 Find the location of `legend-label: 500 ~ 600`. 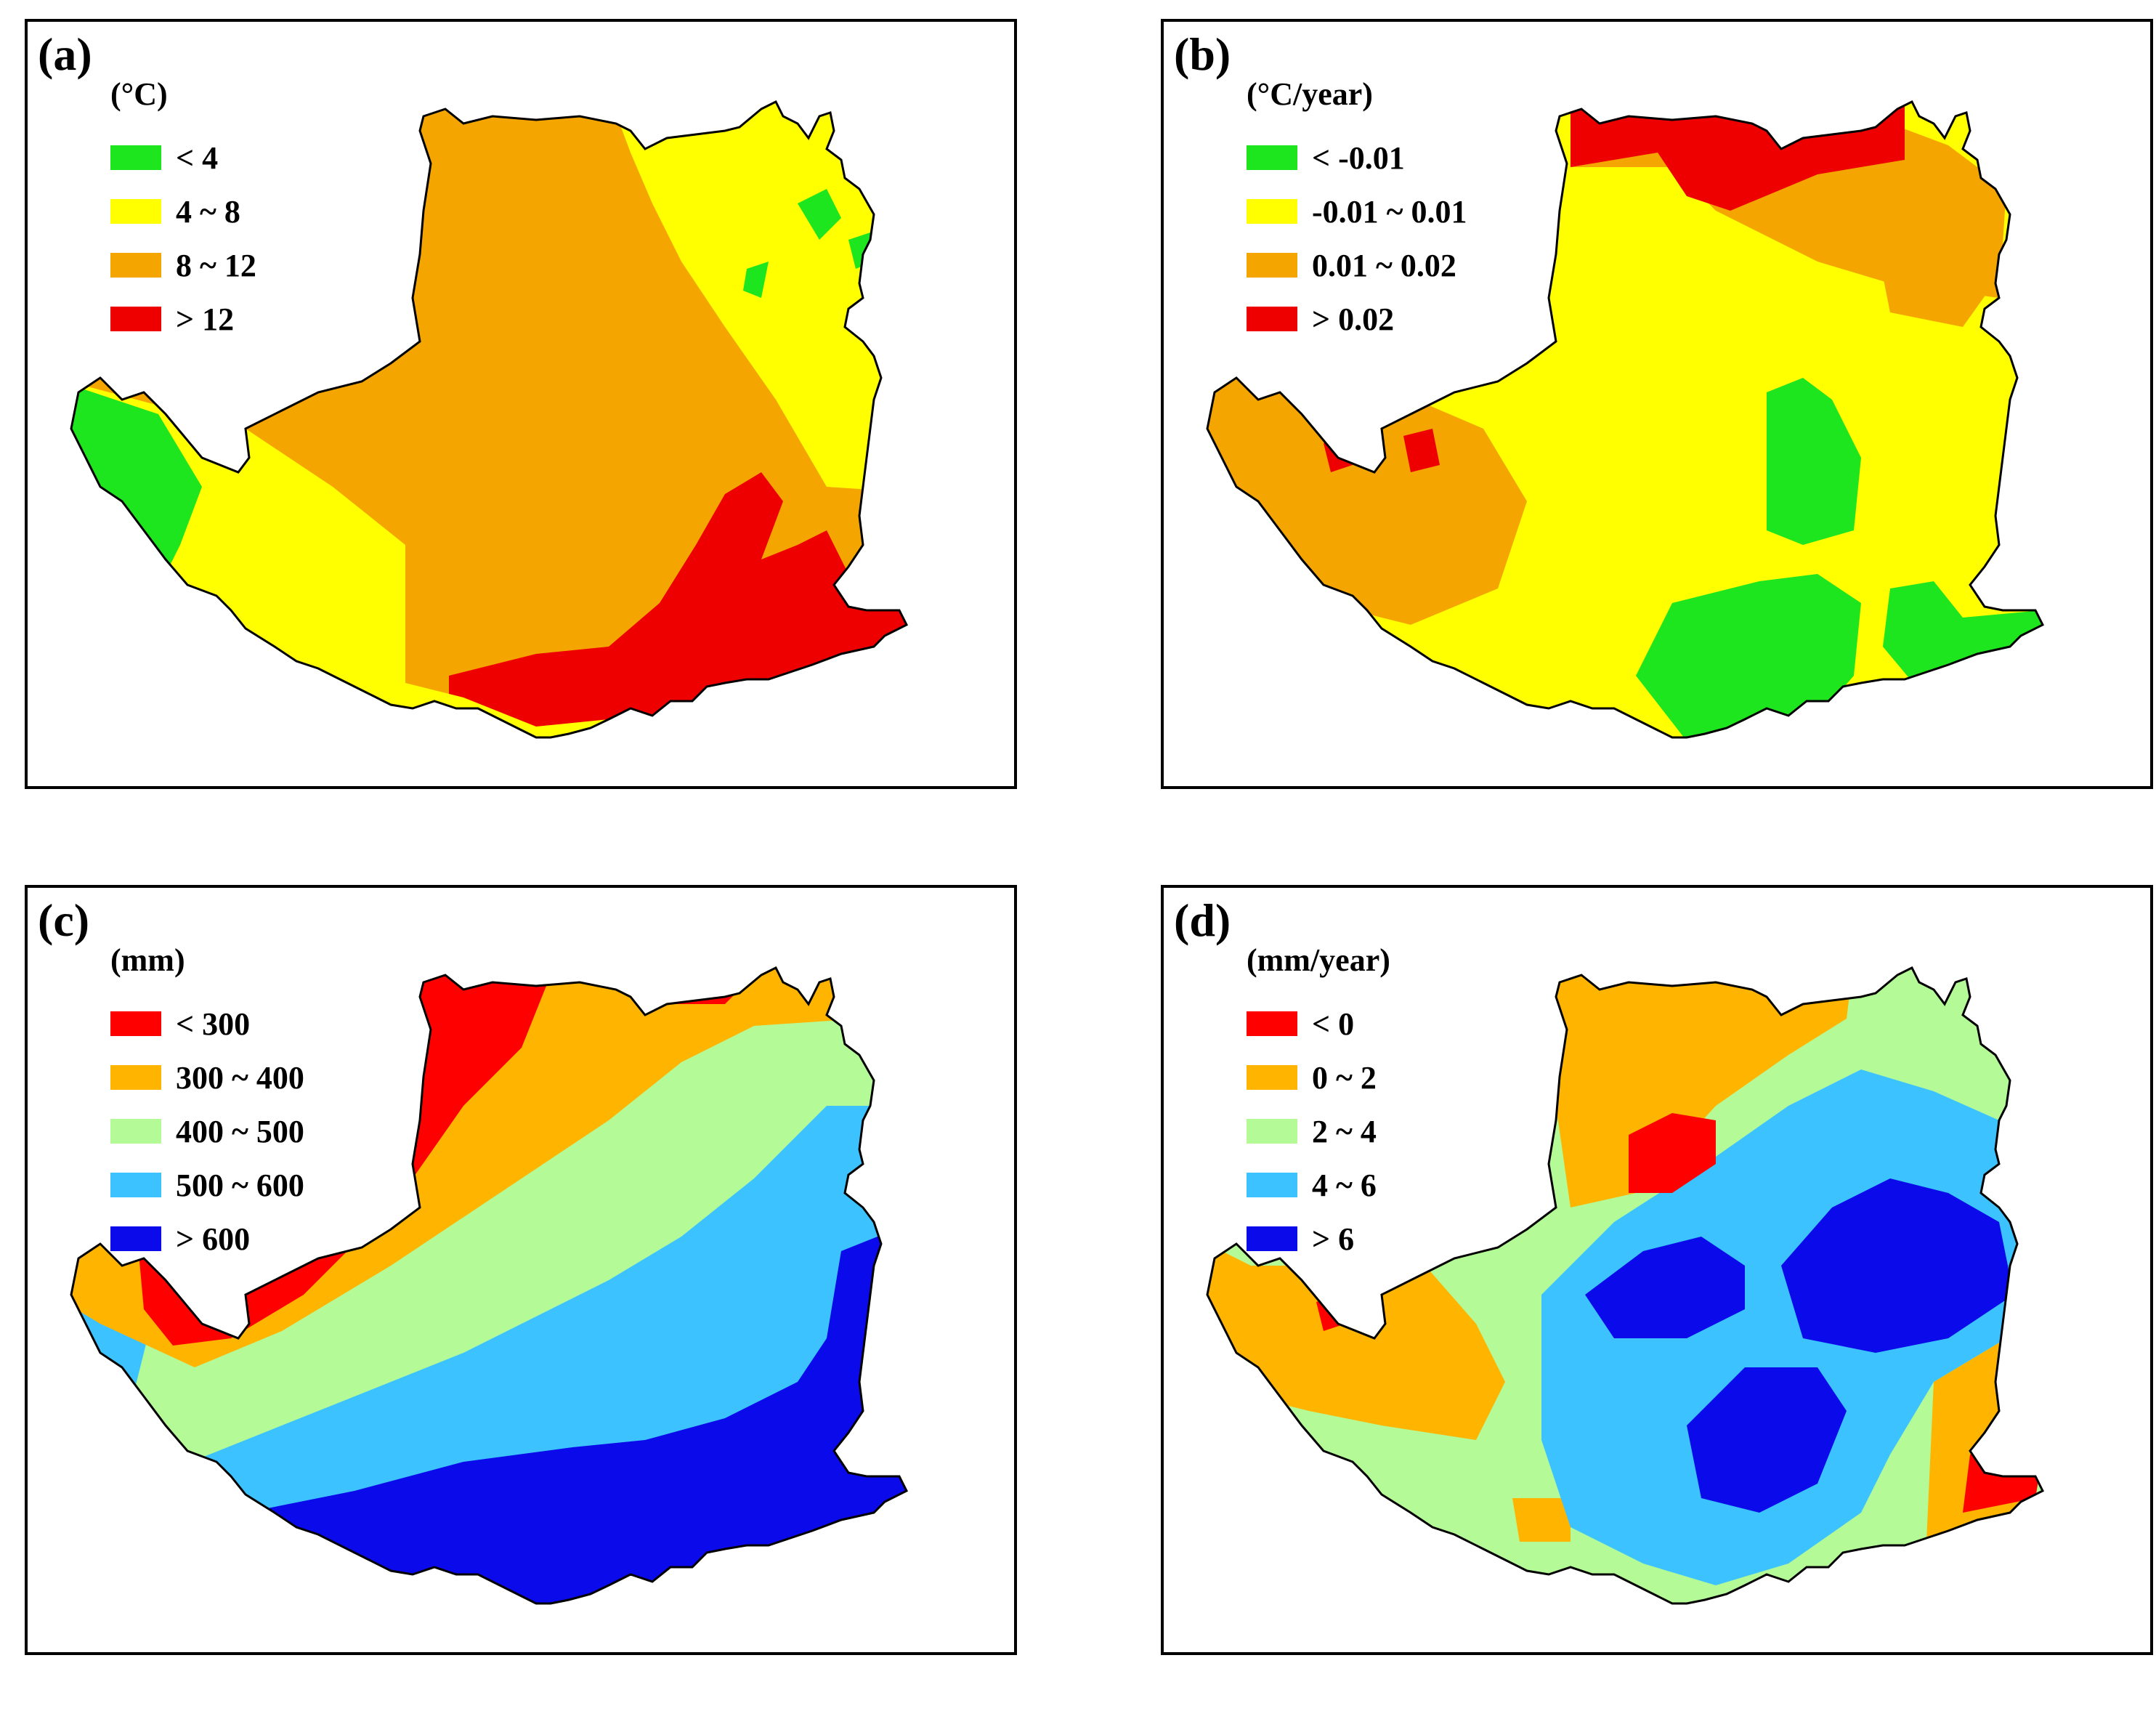

legend-label: 500 ~ 600 is located at coordinates (240, 1185).